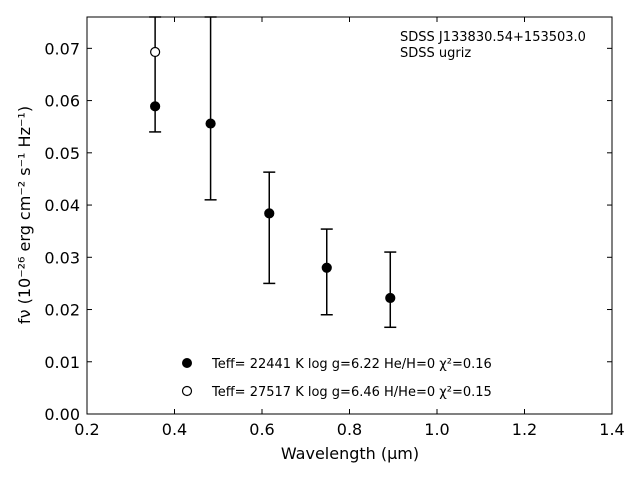  What do you see at coordinates (62, 257) in the screenshot?
I see `y-tick-label: 0.03` at bounding box center [62, 257].